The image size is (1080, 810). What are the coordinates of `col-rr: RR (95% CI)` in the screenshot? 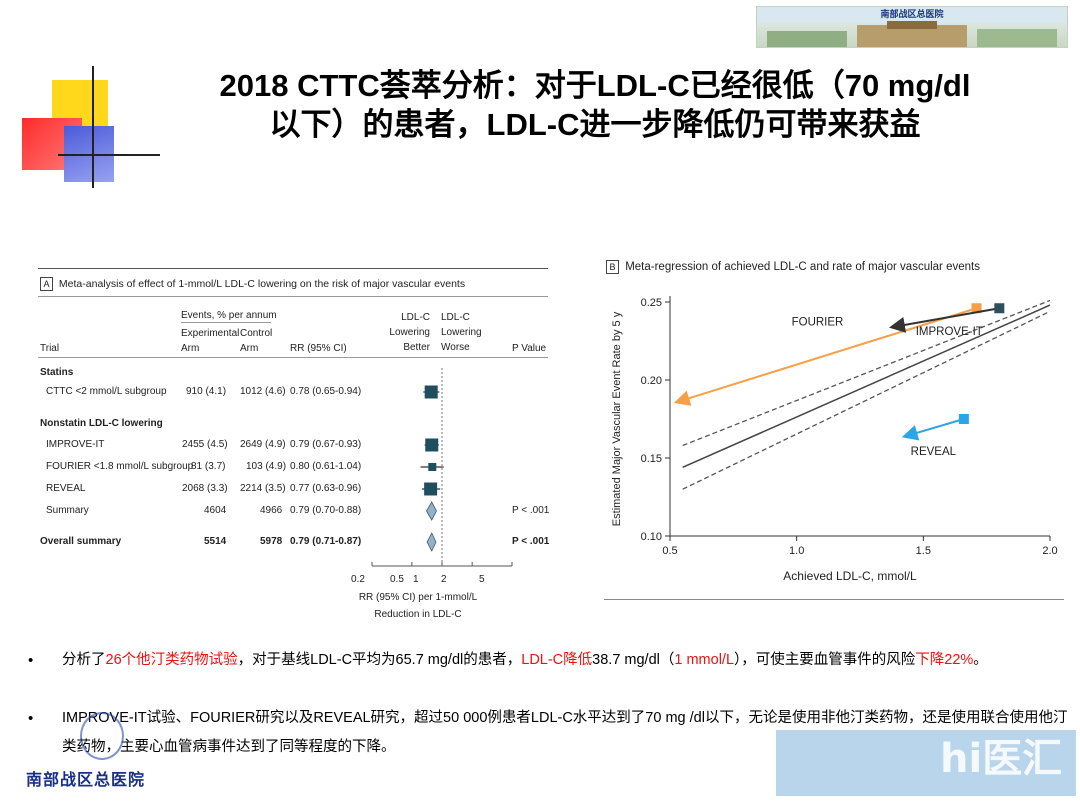 It's located at (318, 348).